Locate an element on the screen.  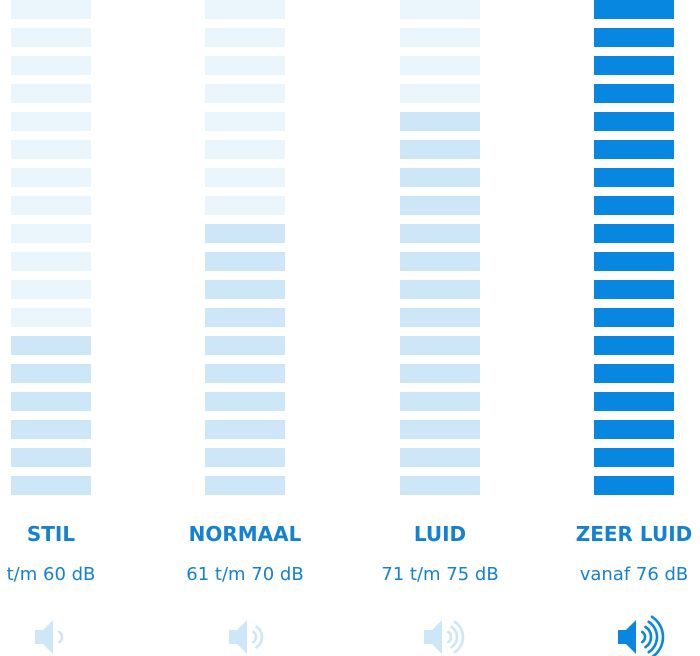
level-column: STIL t/m 60 dB is located at coordinates (51, 327).